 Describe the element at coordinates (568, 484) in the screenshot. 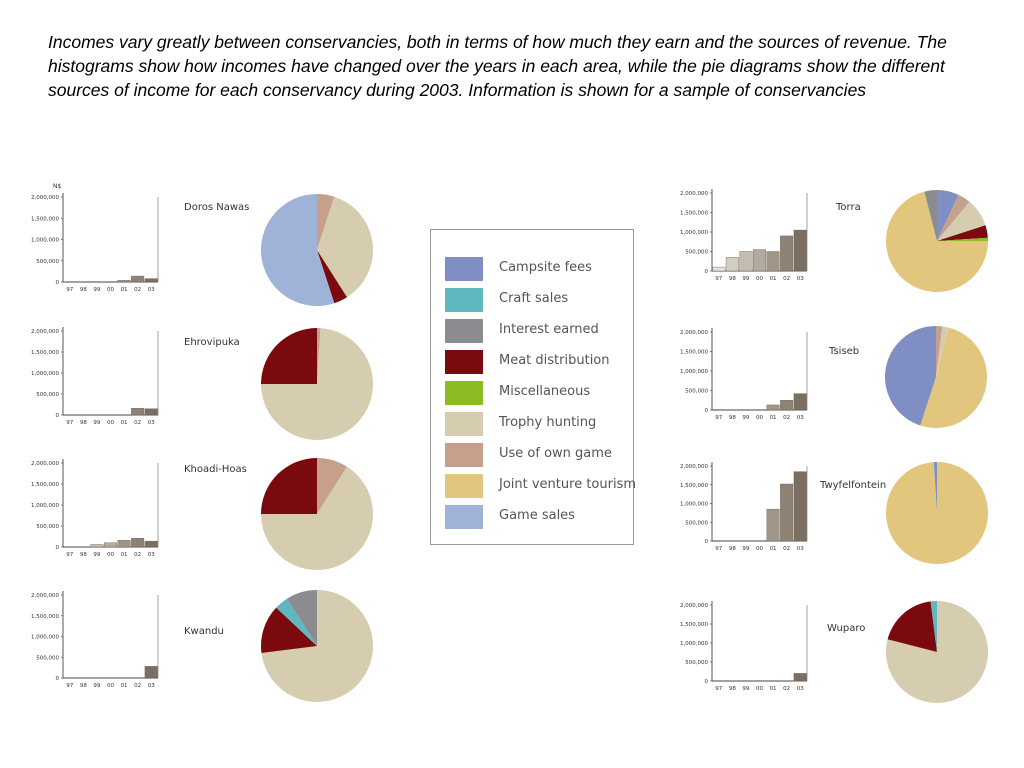

I see `legend-label: Joint venture tourism` at that location.